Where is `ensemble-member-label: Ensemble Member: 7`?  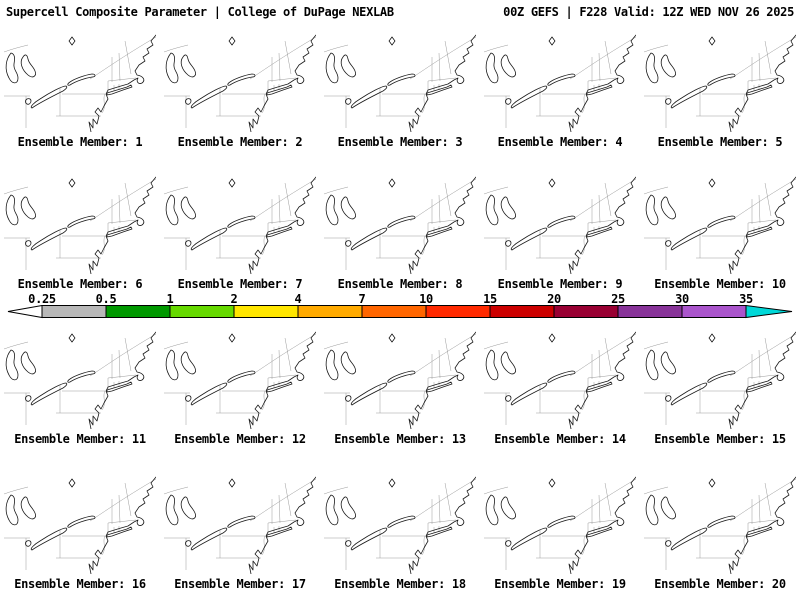
ensemble-member-label: Ensemble Member: 7 is located at coordinates (240, 284).